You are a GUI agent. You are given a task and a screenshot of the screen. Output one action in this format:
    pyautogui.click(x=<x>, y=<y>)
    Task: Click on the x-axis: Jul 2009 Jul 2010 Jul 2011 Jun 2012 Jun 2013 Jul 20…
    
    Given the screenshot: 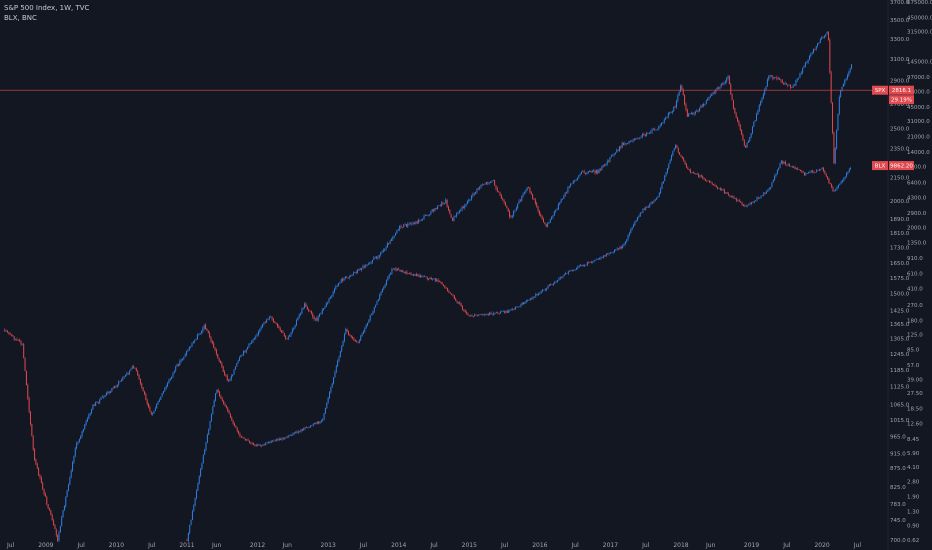 What is the action you would take?
    pyautogui.click(x=433, y=545)
    